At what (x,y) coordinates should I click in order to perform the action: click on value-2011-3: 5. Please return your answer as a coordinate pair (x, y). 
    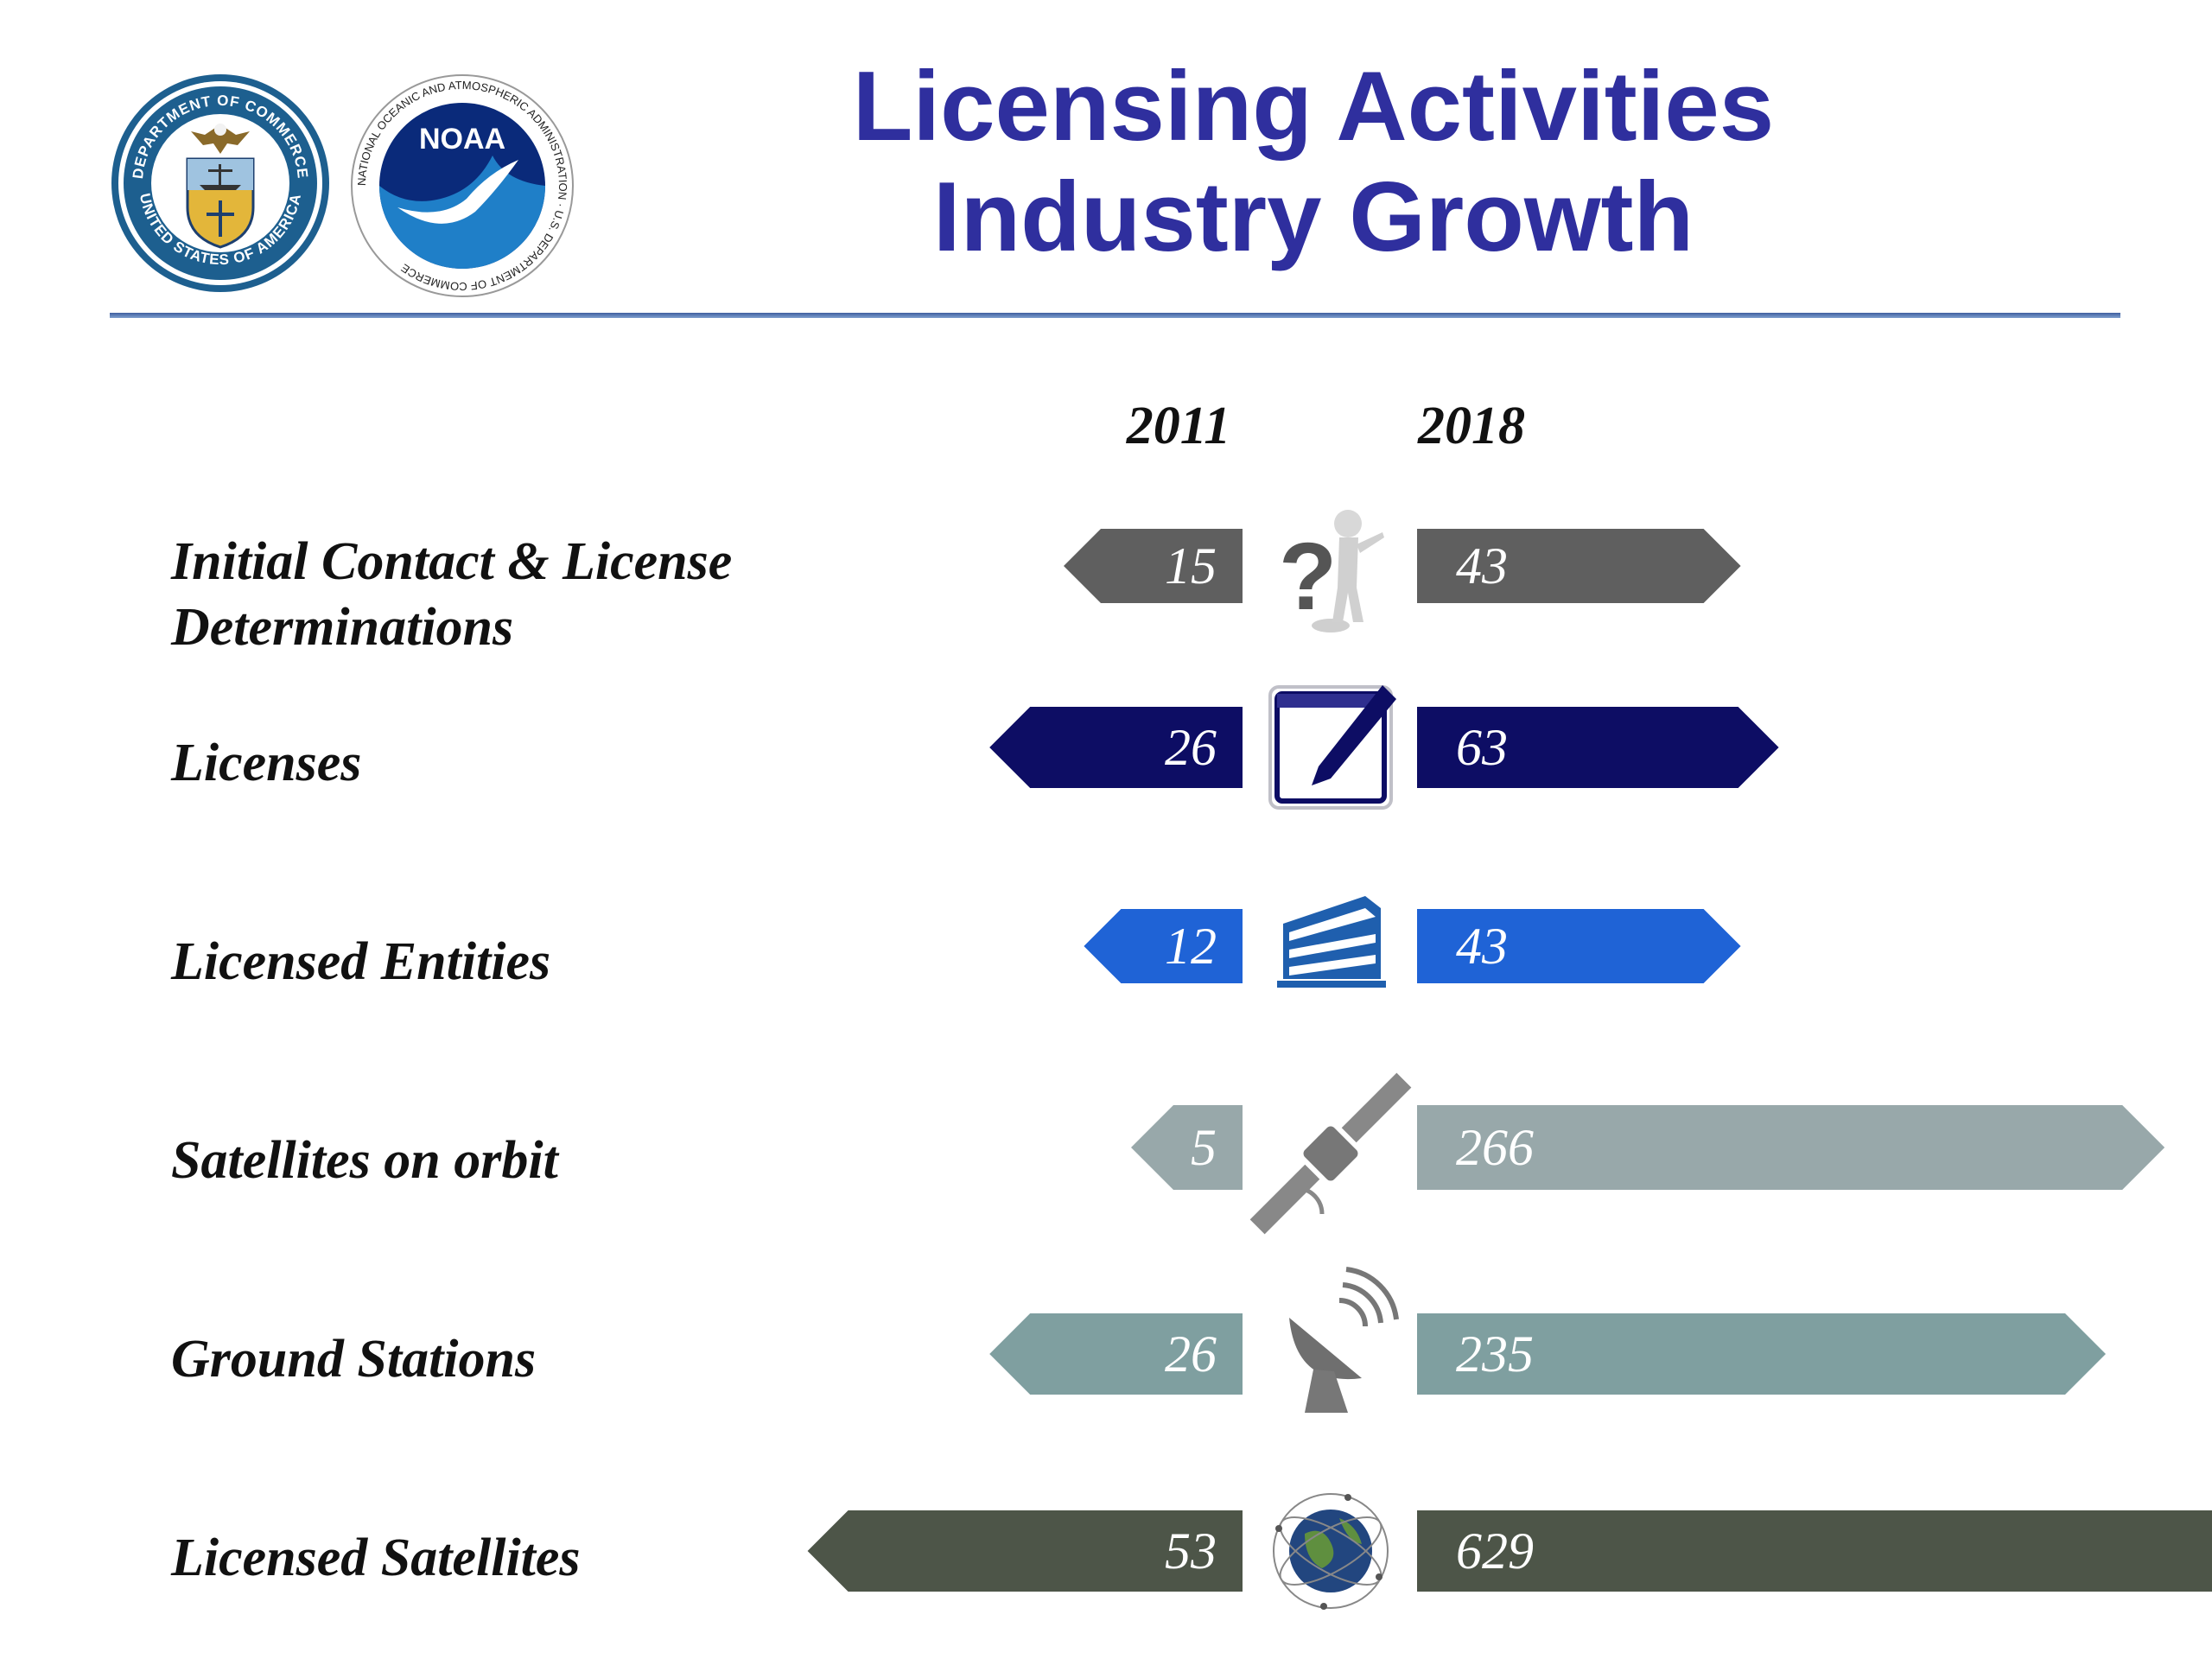
    Looking at the image, I should click on (1204, 1147).